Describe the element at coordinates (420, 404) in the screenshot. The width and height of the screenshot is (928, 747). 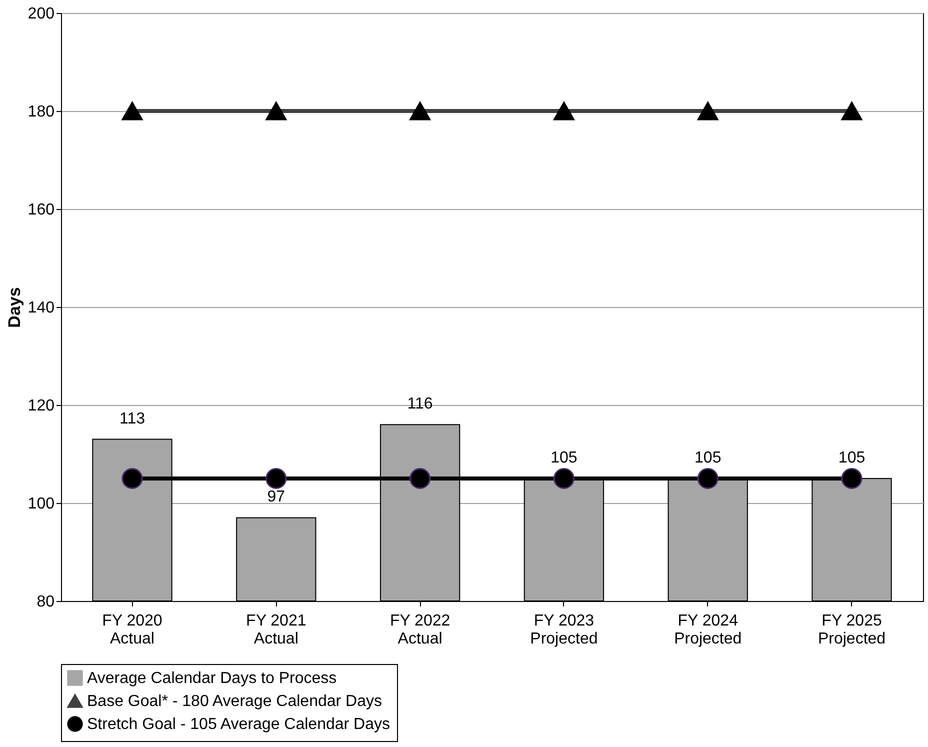
I see `data-label: 116` at that location.